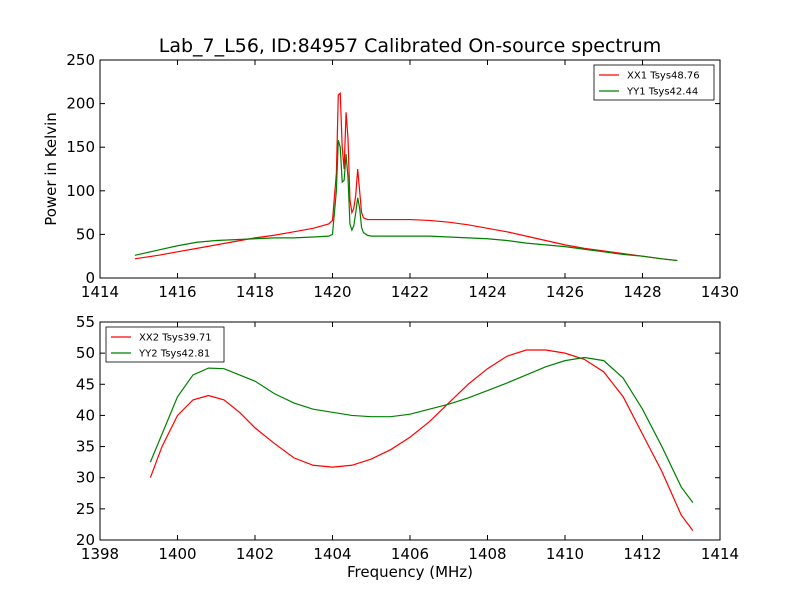  Describe the element at coordinates (80, 147) in the screenshot. I see `y-tick-label: 150` at that location.